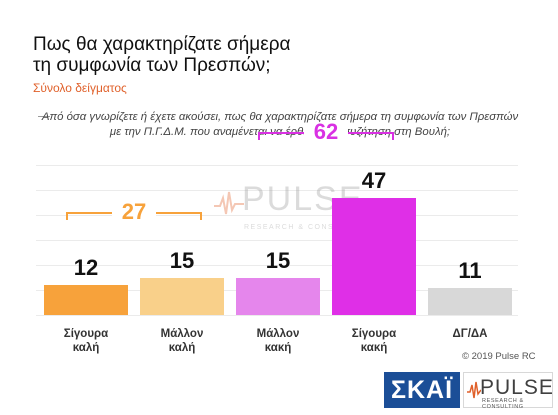  What do you see at coordinates (152, 65) in the screenshot?
I see `chart-title-line-2: τη συμφωνία των Πρεσπών;` at bounding box center [152, 65].